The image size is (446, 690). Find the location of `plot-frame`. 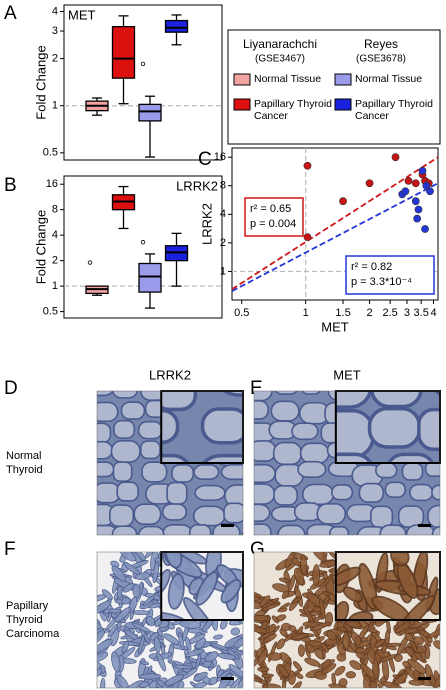

plot-frame is located at coordinates (335, 224).